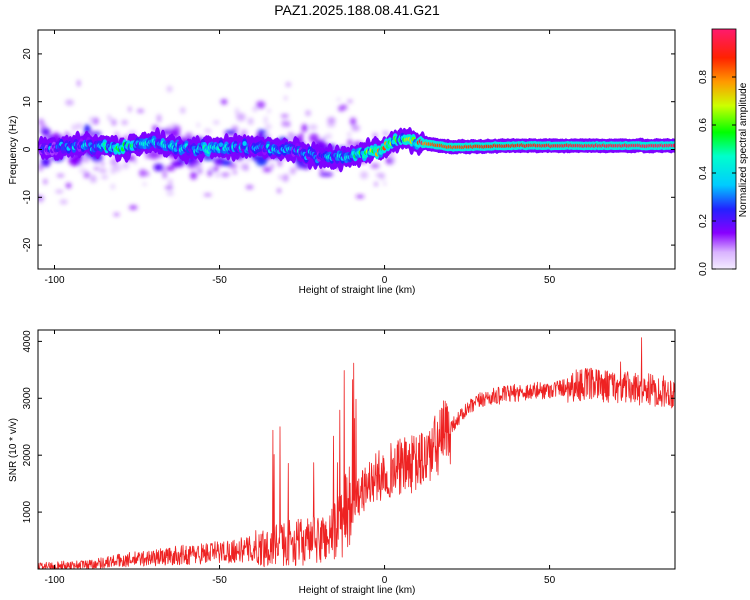 The height and width of the screenshot is (600, 750). I want to click on x-tick-label: 50, so click(550, 580).